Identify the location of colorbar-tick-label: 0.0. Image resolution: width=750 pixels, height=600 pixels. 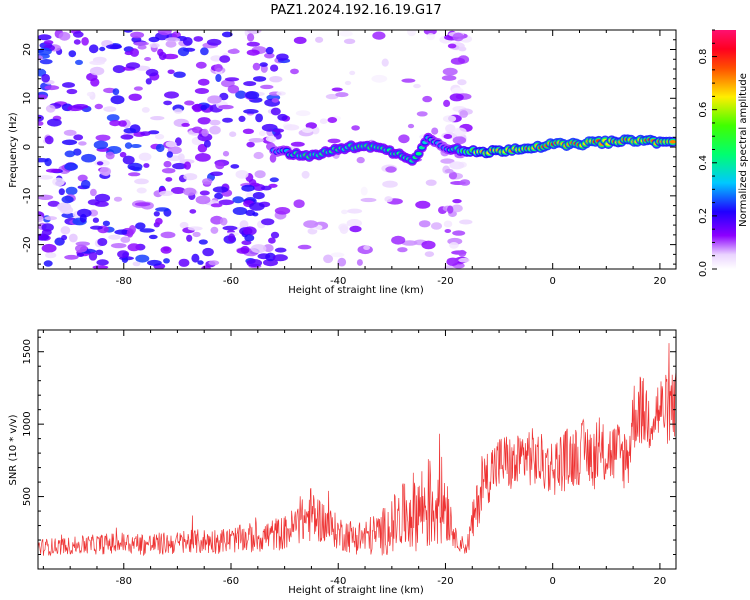
(703, 269).